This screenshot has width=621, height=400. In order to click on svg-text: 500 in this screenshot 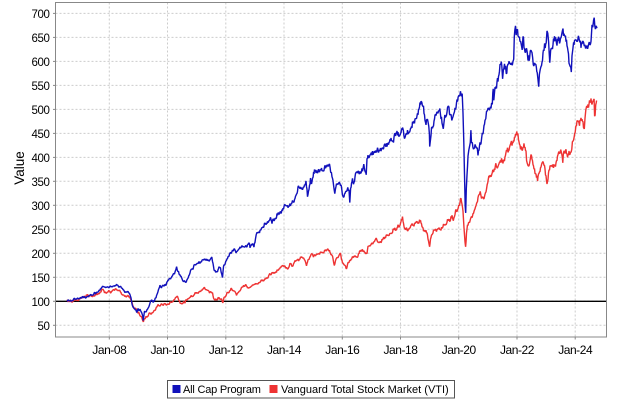, I will do `click(41, 111)`.